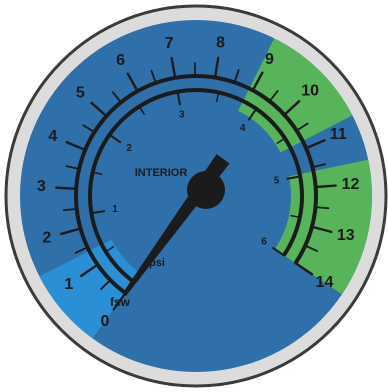 The height and width of the screenshot is (392, 388). I want to click on outer-tick-label: 11, so click(338, 134).